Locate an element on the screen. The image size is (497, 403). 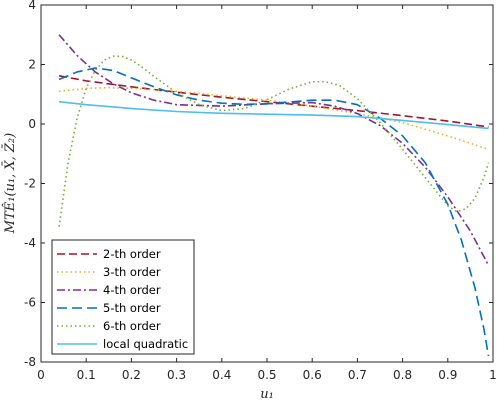
y-tick-label: -8 is located at coordinates (30, 362).